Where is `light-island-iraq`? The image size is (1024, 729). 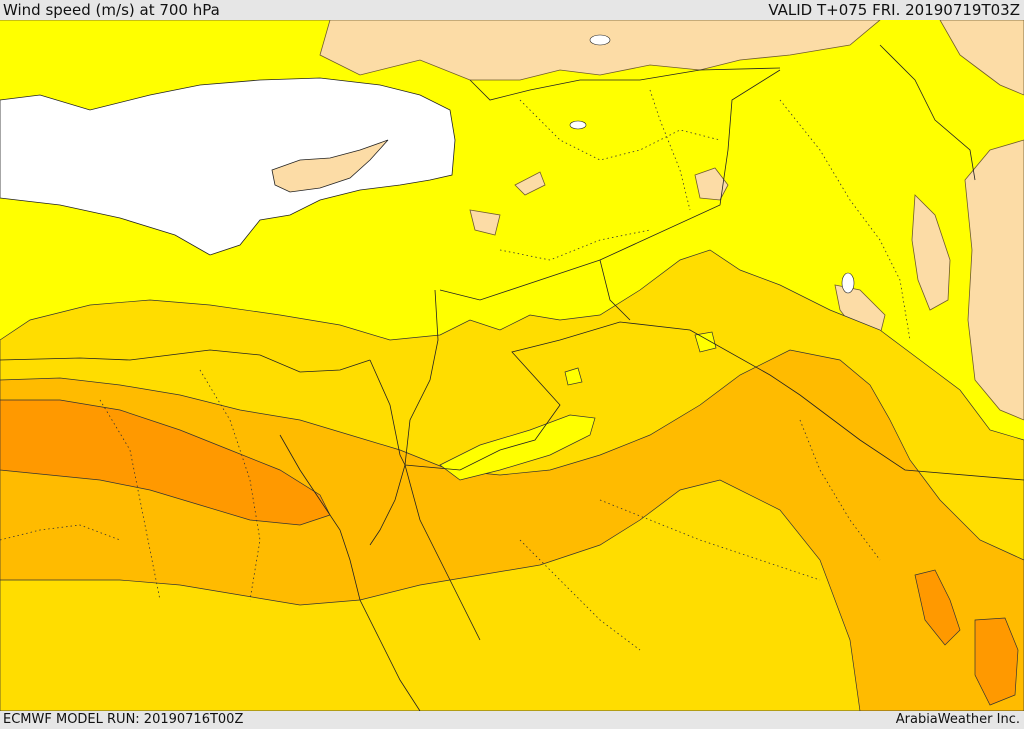 light-island-iraq is located at coordinates (705, 342).